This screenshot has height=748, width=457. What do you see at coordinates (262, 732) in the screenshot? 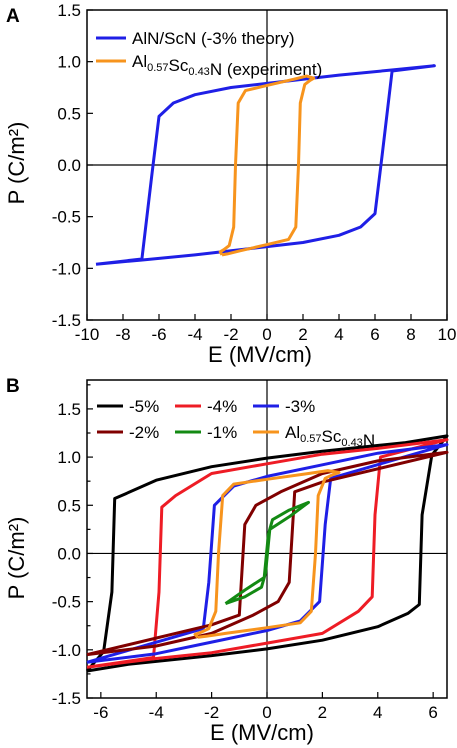
I see `panel-b-x-axis-title: E (MV/cm)` at bounding box center [262, 732].